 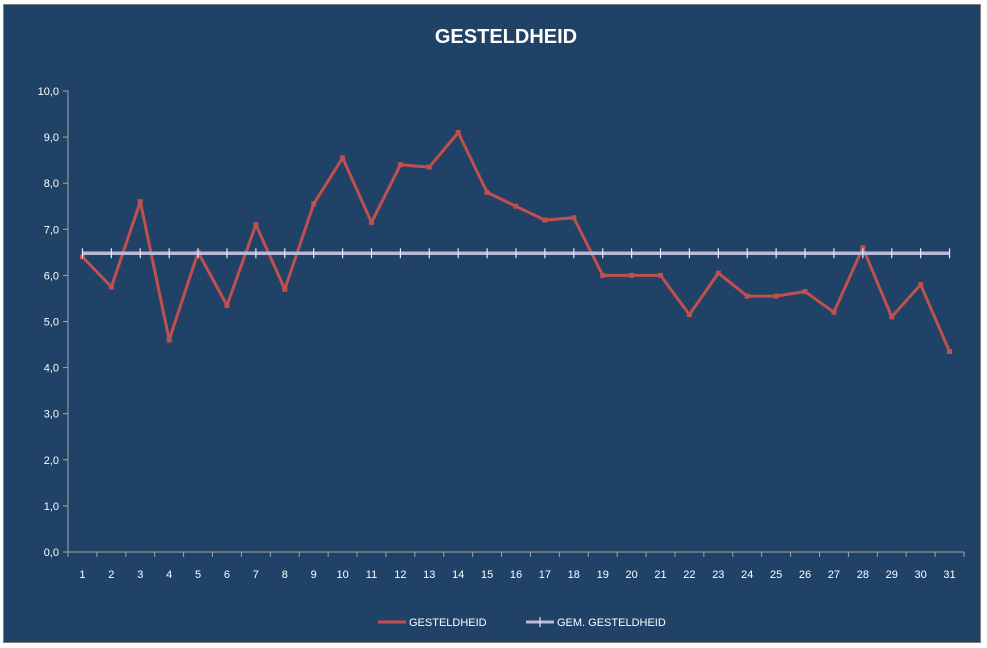 I want to click on y-tick-label: 5,0, so click(x=51, y=323).